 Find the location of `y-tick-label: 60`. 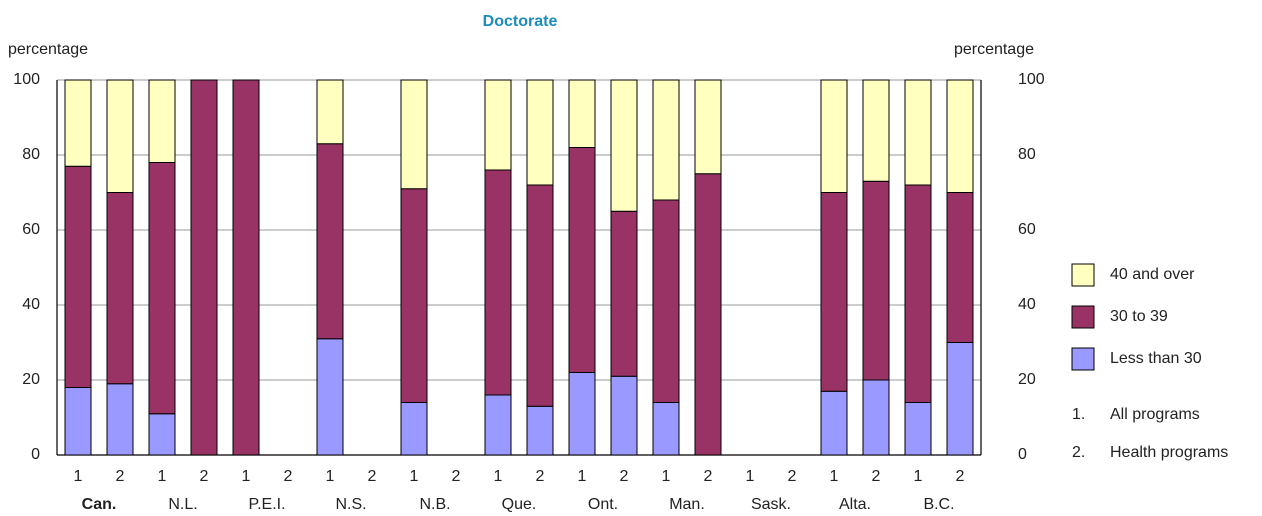

y-tick-label: 60 is located at coordinates (31, 229).